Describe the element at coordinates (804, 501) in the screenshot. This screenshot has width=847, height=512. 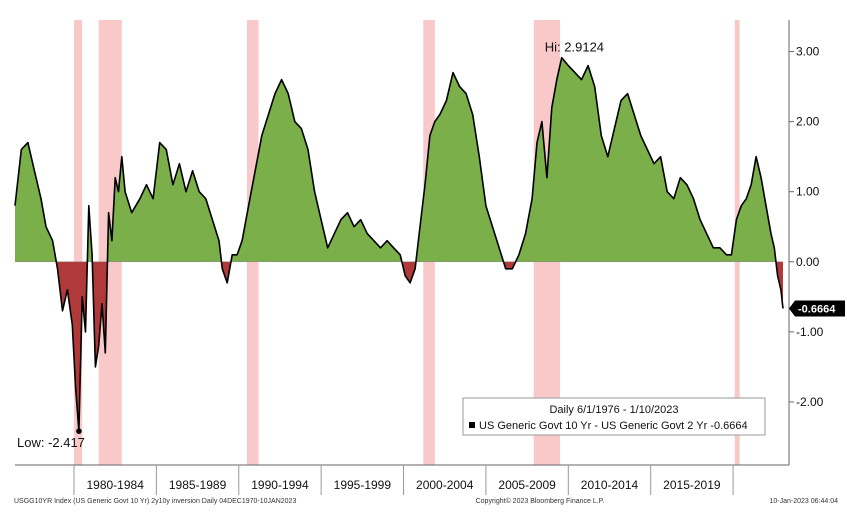
I see `footer-timestamp: 10-Jan-2023 06:44:04` at that location.